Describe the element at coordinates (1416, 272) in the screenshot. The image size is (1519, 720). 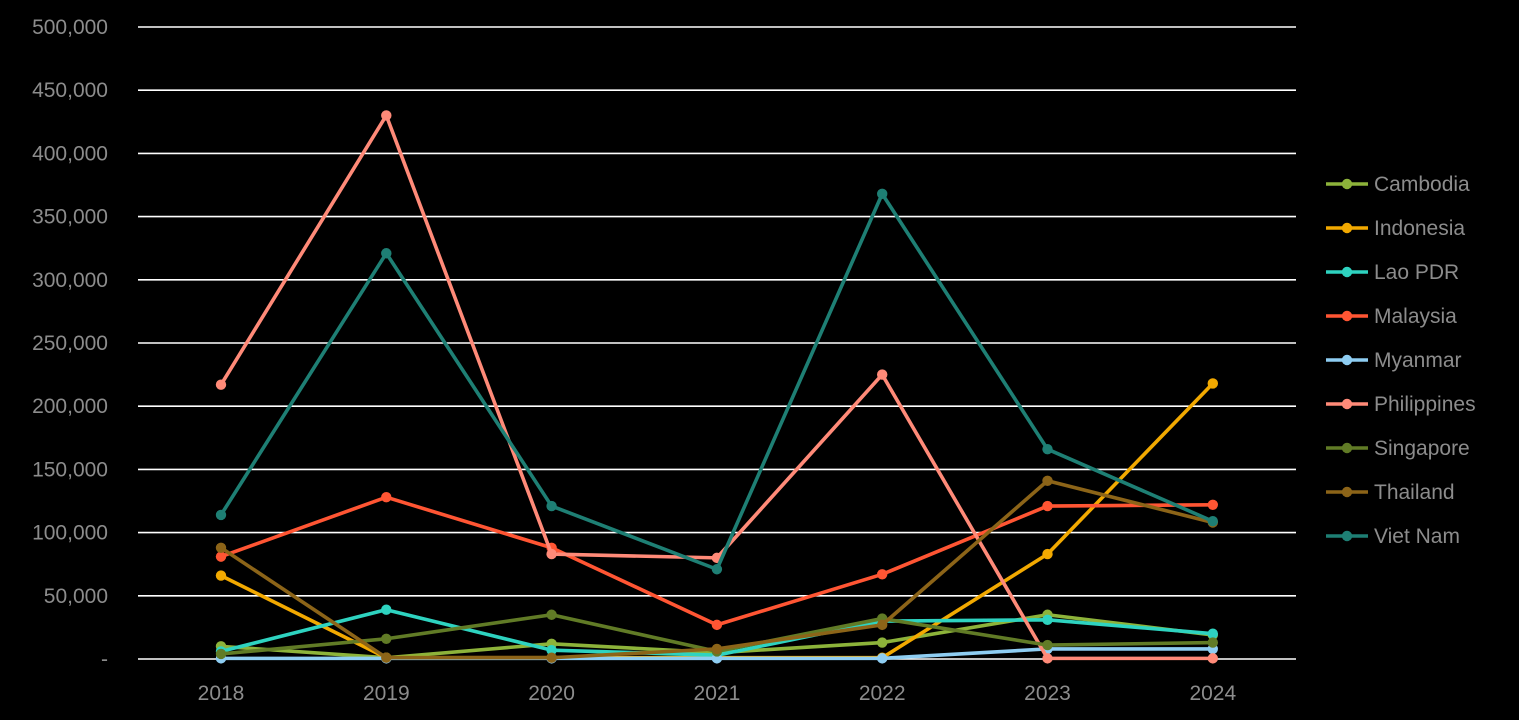
I see `legend-label: Lao PDR` at that location.